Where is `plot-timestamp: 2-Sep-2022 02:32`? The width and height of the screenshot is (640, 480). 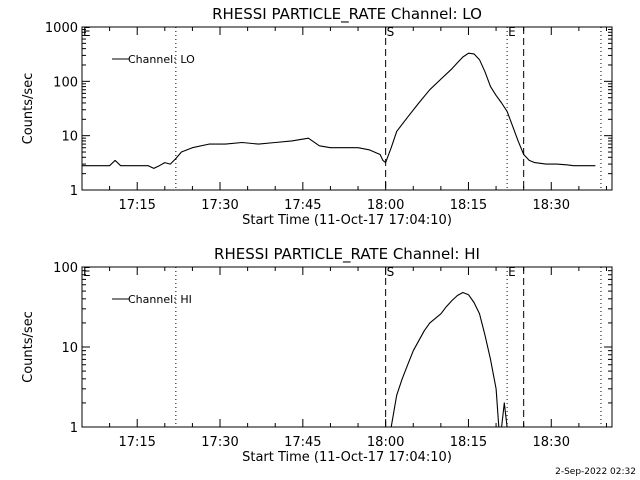 plot-timestamp: 2-Sep-2022 02:32 is located at coordinates (595, 472).